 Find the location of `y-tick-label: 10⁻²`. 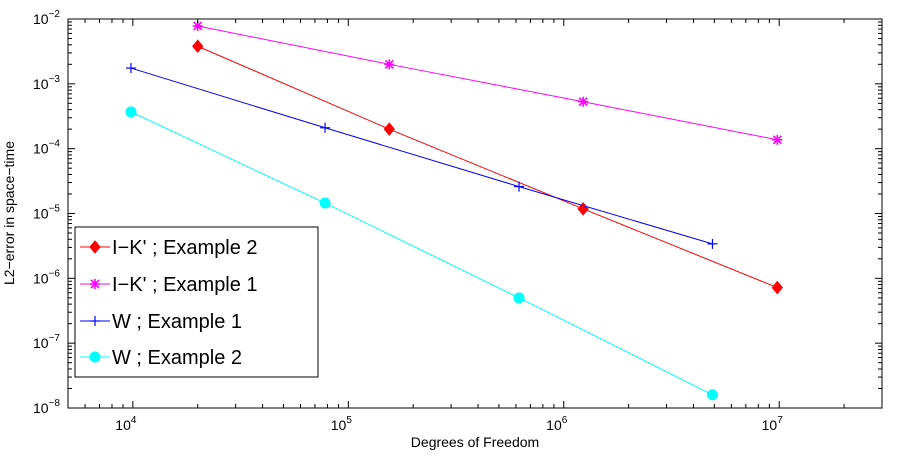

y-tick-label: 10⁻² is located at coordinates (46, 18).